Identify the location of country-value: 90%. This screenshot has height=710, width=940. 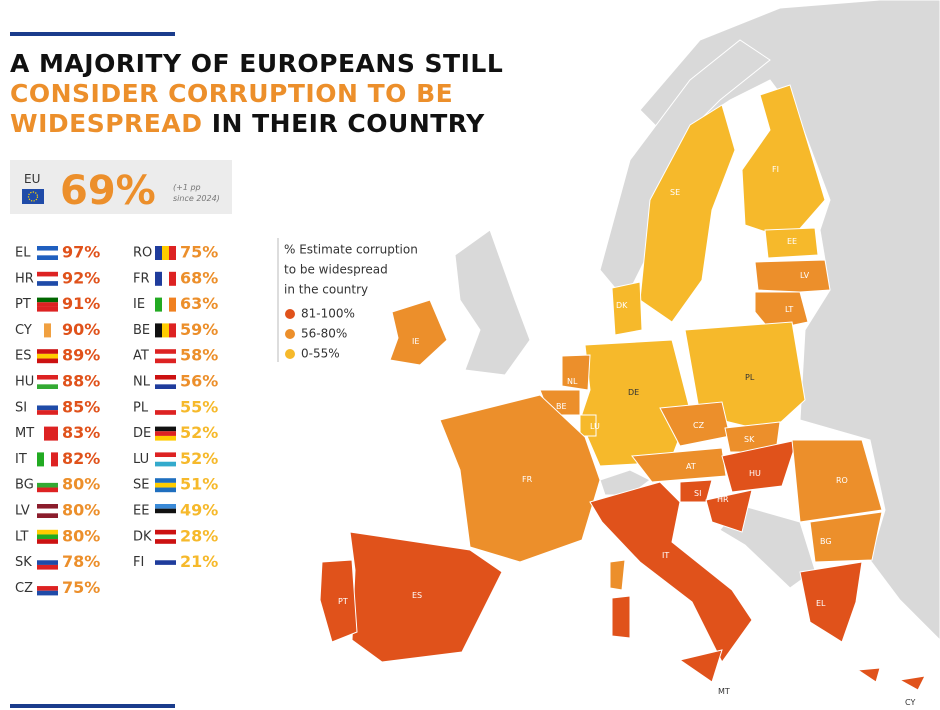
(81, 329).